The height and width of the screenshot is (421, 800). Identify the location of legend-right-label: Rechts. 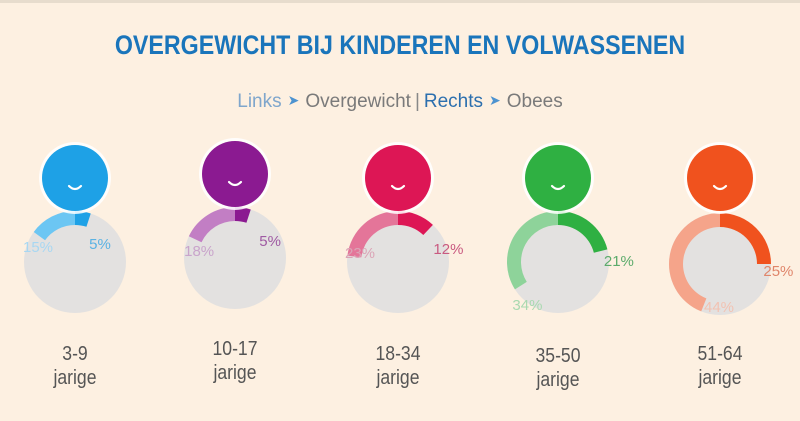
(453, 101).